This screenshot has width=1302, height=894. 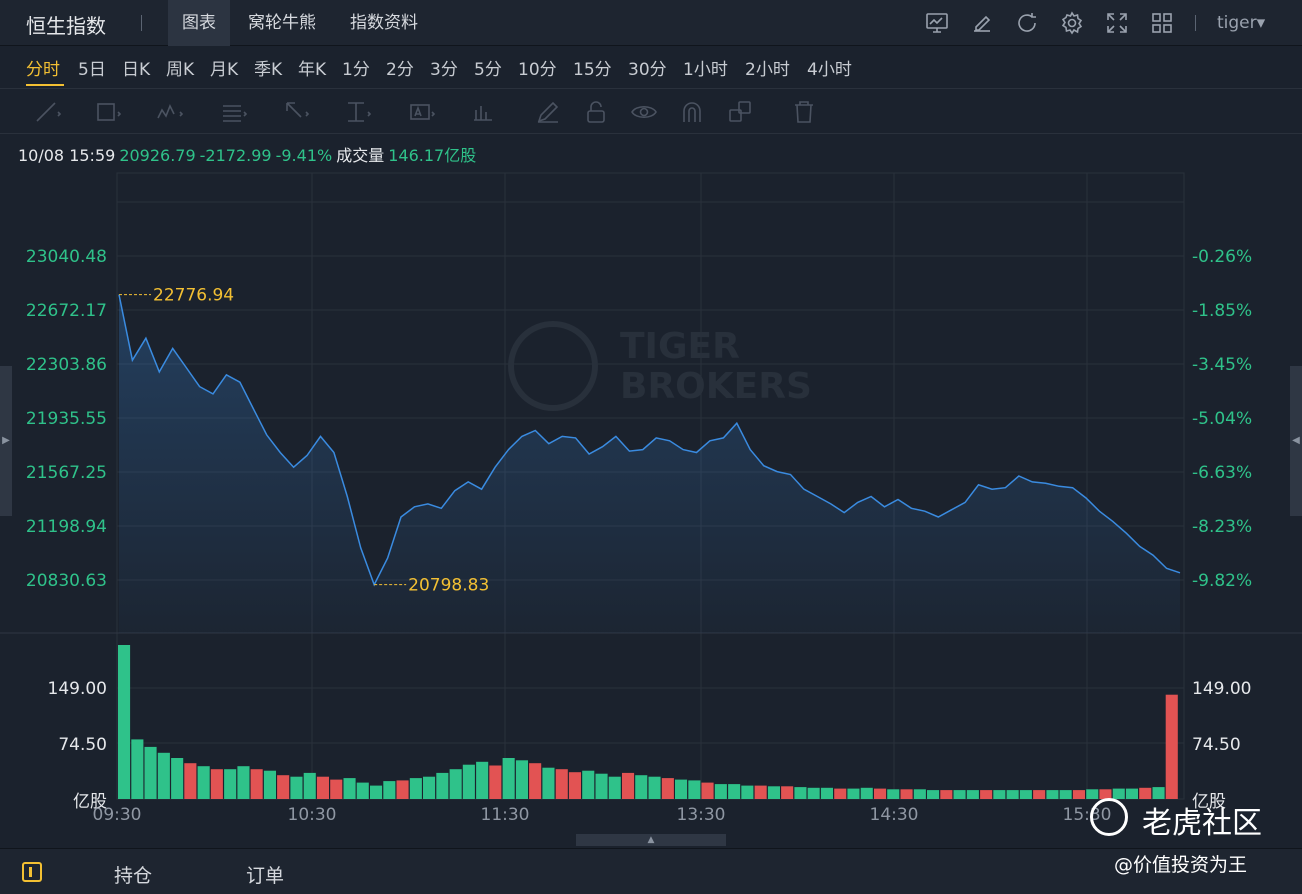 What do you see at coordinates (1027, 23) in the screenshot?
I see `refresh-icon` at bounding box center [1027, 23].